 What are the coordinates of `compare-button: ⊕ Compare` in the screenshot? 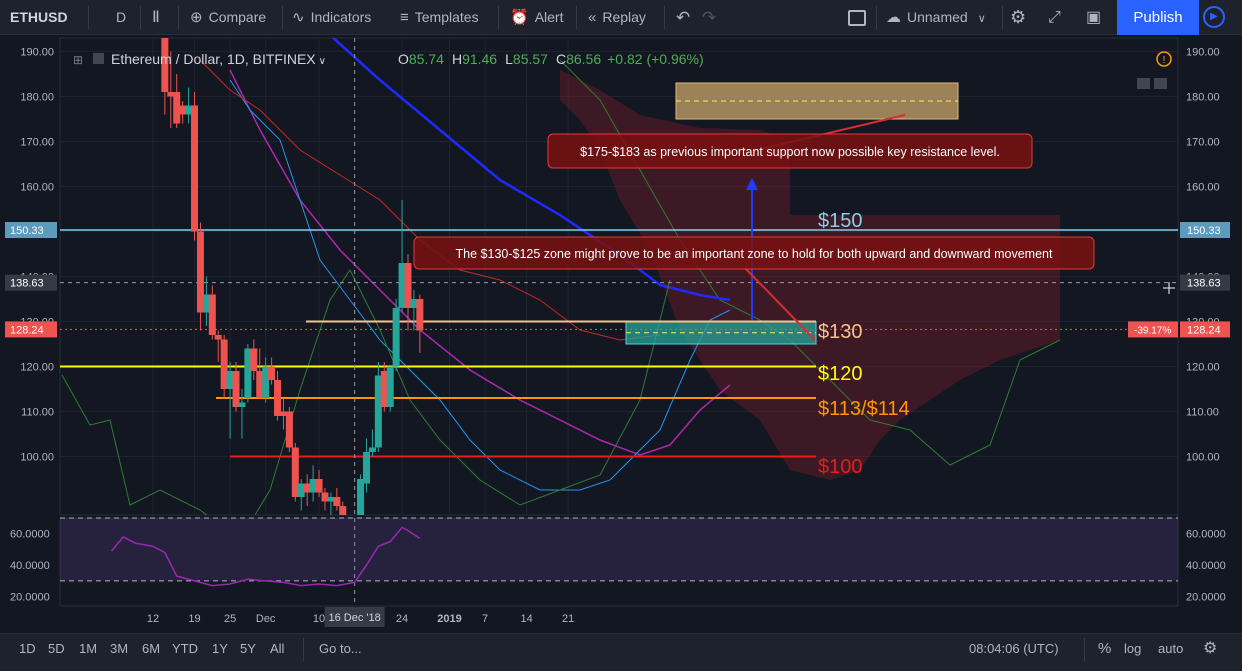 It's located at (228, 17).